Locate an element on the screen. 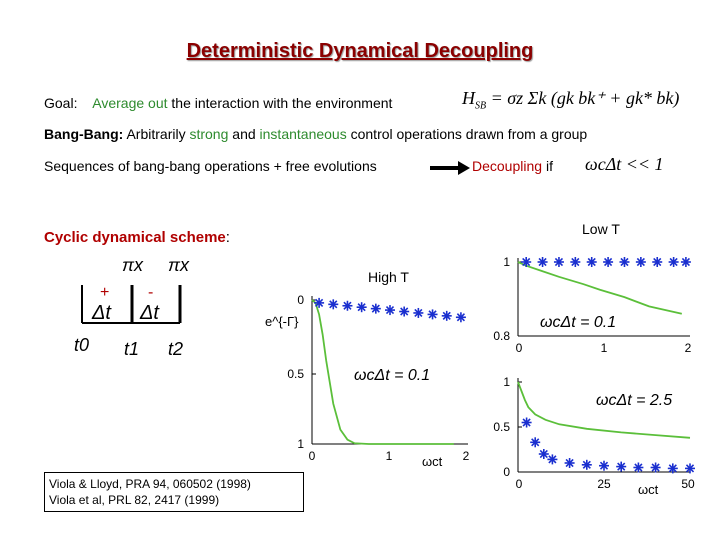 This screenshot has width=720, height=540. x-tick-label-1-0: 0 is located at coordinates (519, 348).